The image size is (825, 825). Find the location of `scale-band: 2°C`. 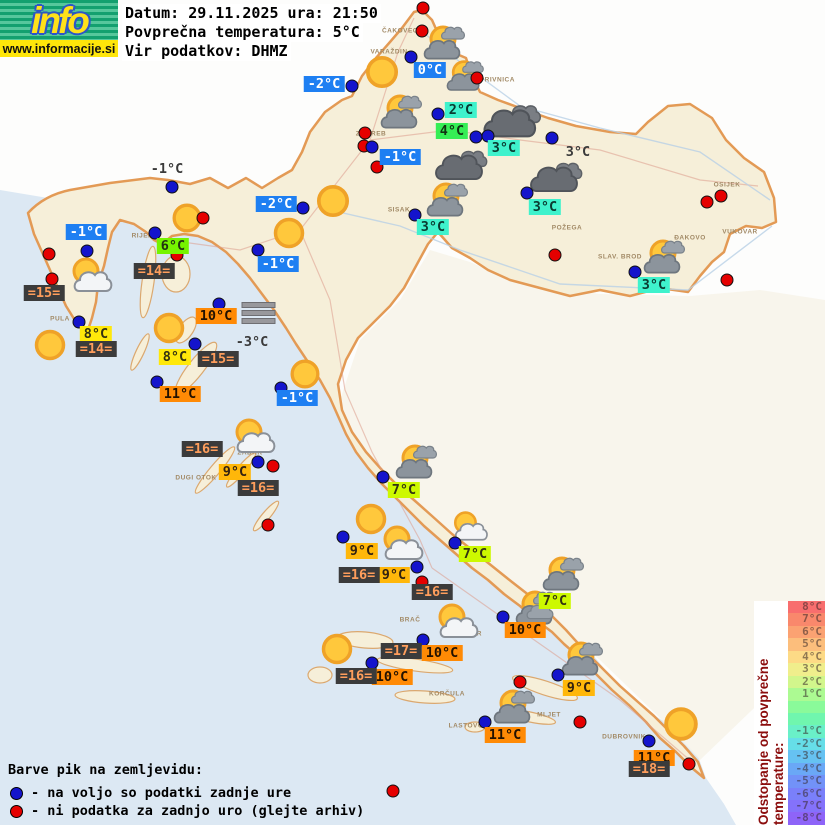

scale-band: 2°C is located at coordinates (806, 682).